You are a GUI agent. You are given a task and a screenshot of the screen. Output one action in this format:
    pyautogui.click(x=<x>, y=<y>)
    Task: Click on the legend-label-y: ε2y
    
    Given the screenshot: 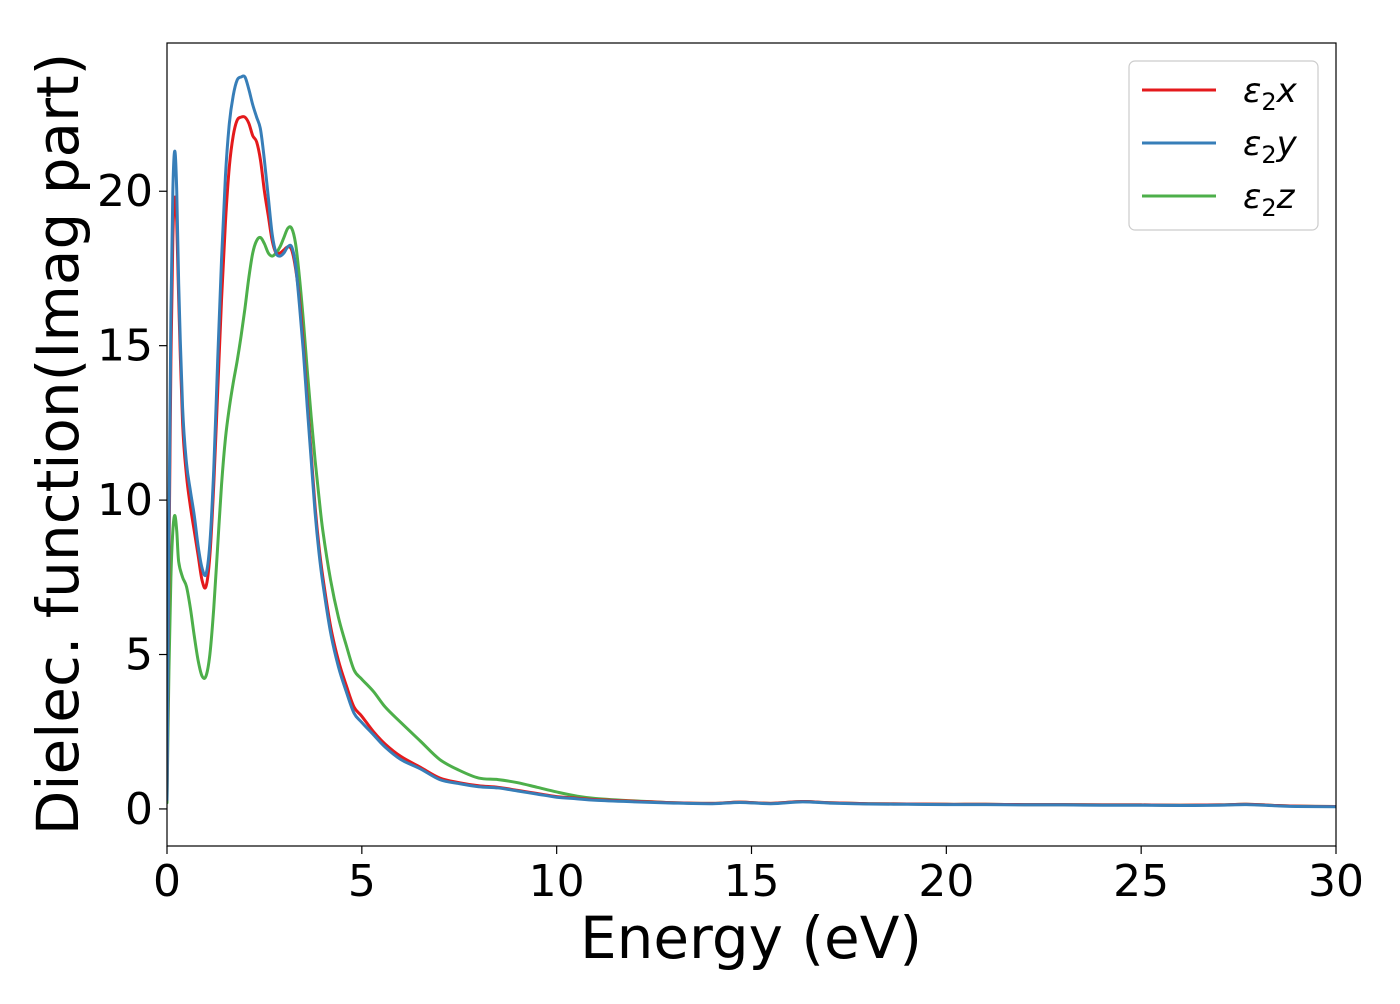 What is the action you would take?
    pyautogui.click(x=1270, y=146)
    